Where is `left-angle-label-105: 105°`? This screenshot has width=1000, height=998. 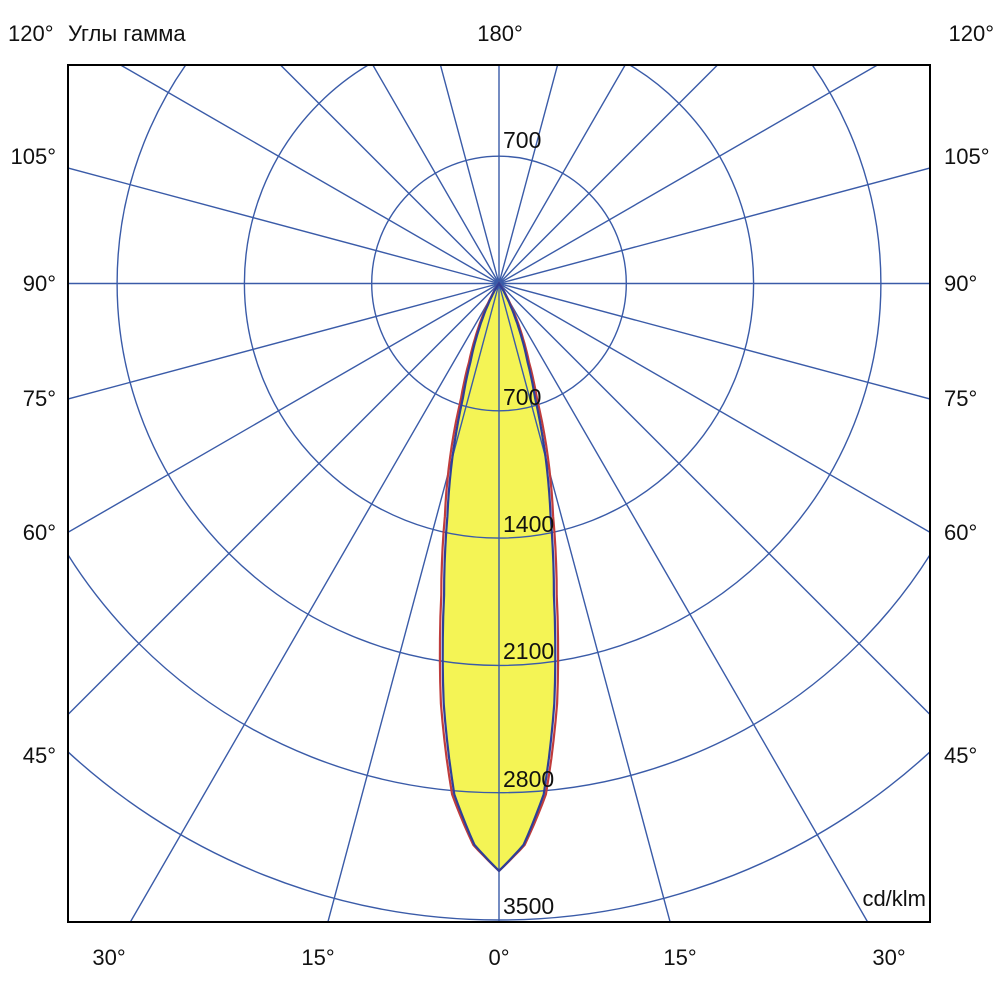 left-angle-label-105: 105° is located at coordinates (33, 156).